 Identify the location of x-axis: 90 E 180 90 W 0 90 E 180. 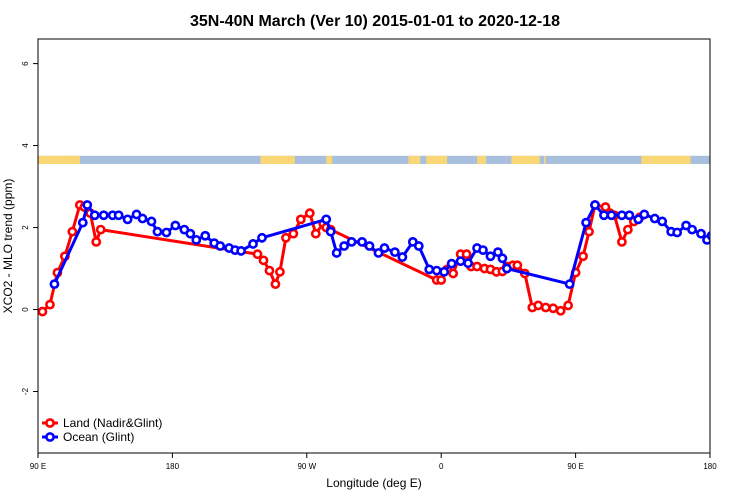
(373, 462).